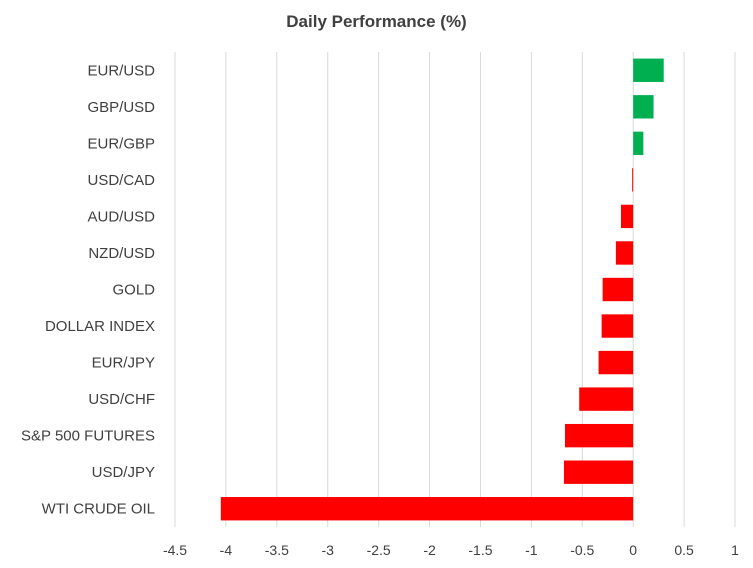 The height and width of the screenshot is (568, 753). Describe the element at coordinates (123, 472) in the screenshot. I see `category-label: USD/JPY` at that location.